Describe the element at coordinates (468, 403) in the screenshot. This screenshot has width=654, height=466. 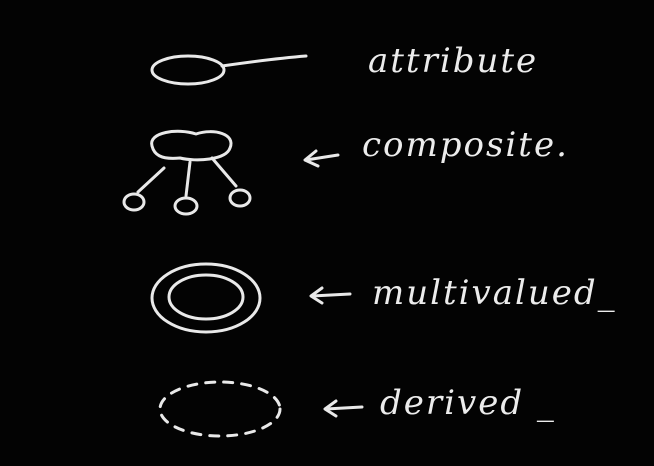
I see `derived-label: derived _` at that location.